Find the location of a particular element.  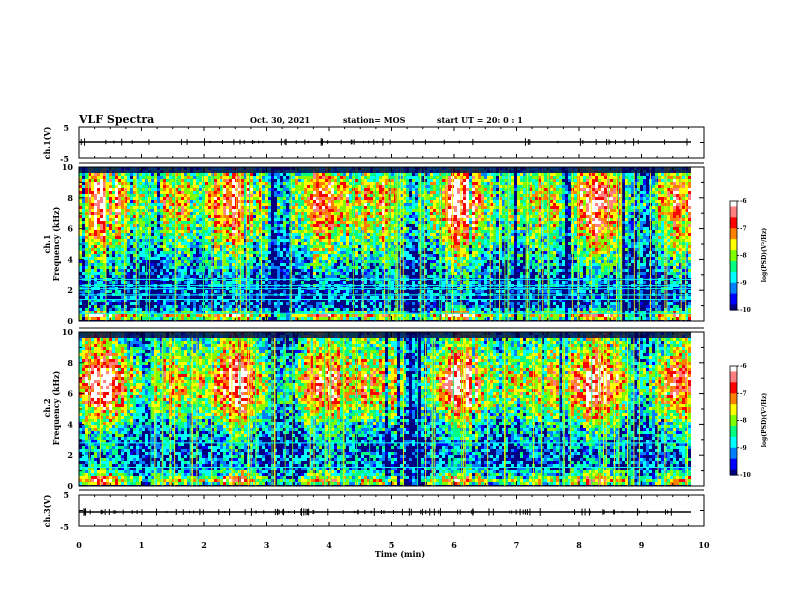

time-tick-label: 5 is located at coordinates (392, 545).